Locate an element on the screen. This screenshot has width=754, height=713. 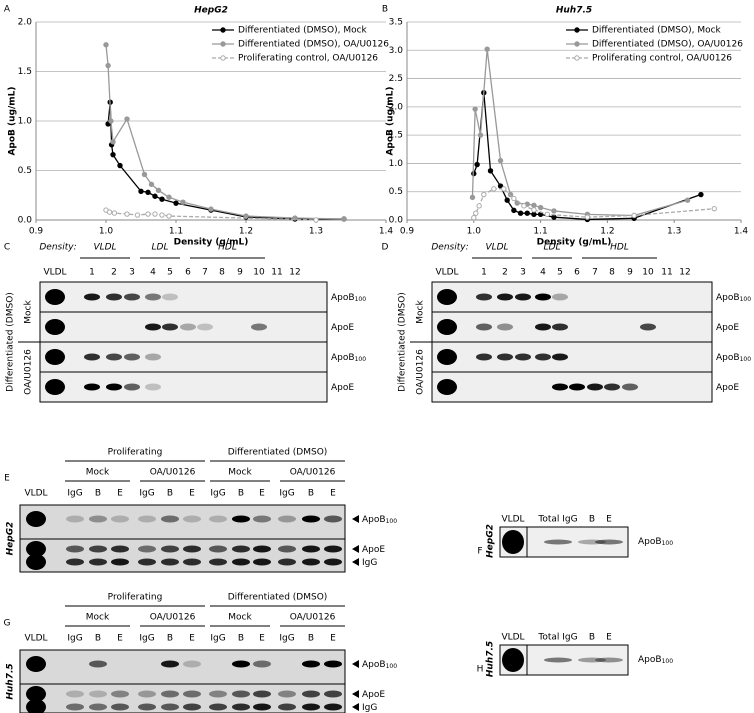
lane-label: 3 is located at coordinates (523, 273).